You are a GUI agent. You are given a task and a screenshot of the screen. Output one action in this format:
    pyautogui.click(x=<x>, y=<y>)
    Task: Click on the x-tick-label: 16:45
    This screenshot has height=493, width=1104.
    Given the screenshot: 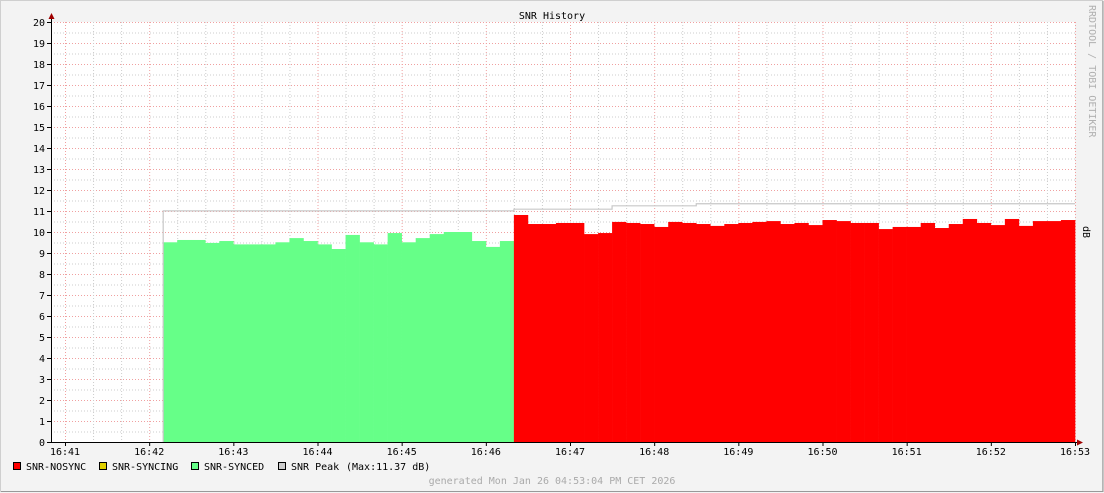 What is the action you would take?
    pyautogui.click(x=402, y=452)
    